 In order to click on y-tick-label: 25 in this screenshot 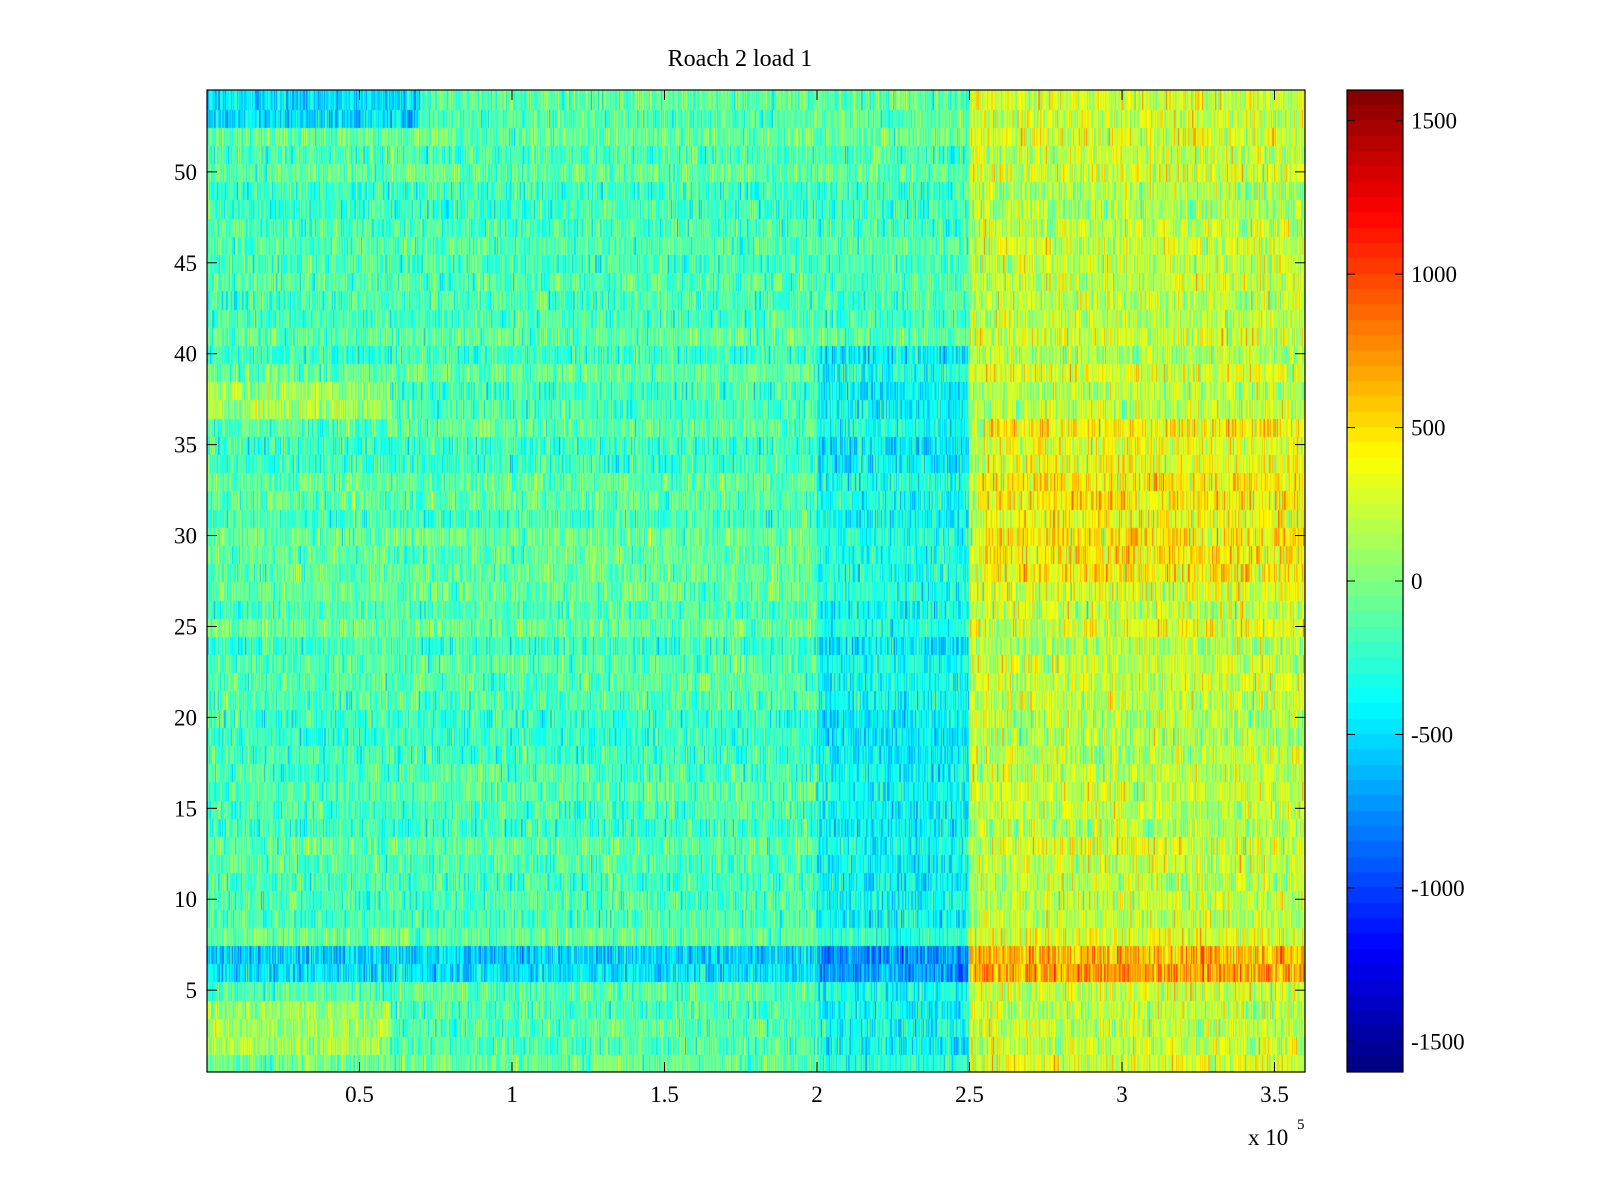, I will do `click(185, 626)`.